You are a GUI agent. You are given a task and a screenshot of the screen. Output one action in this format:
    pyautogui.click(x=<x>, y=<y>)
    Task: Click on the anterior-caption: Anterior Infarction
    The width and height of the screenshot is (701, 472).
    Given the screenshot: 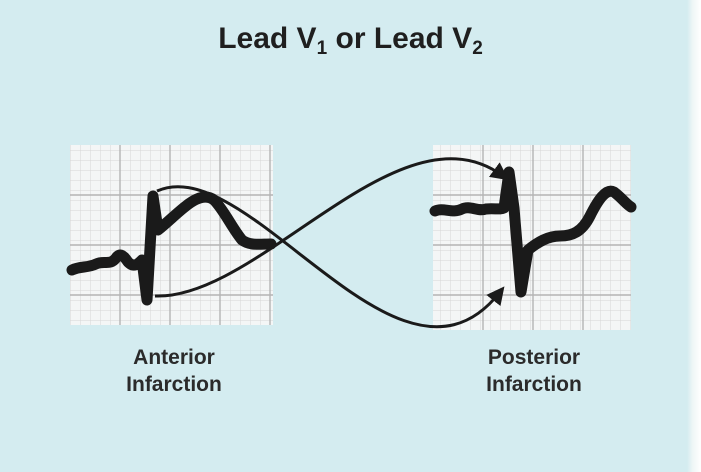 What is the action you would take?
    pyautogui.click(x=174, y=371)
    